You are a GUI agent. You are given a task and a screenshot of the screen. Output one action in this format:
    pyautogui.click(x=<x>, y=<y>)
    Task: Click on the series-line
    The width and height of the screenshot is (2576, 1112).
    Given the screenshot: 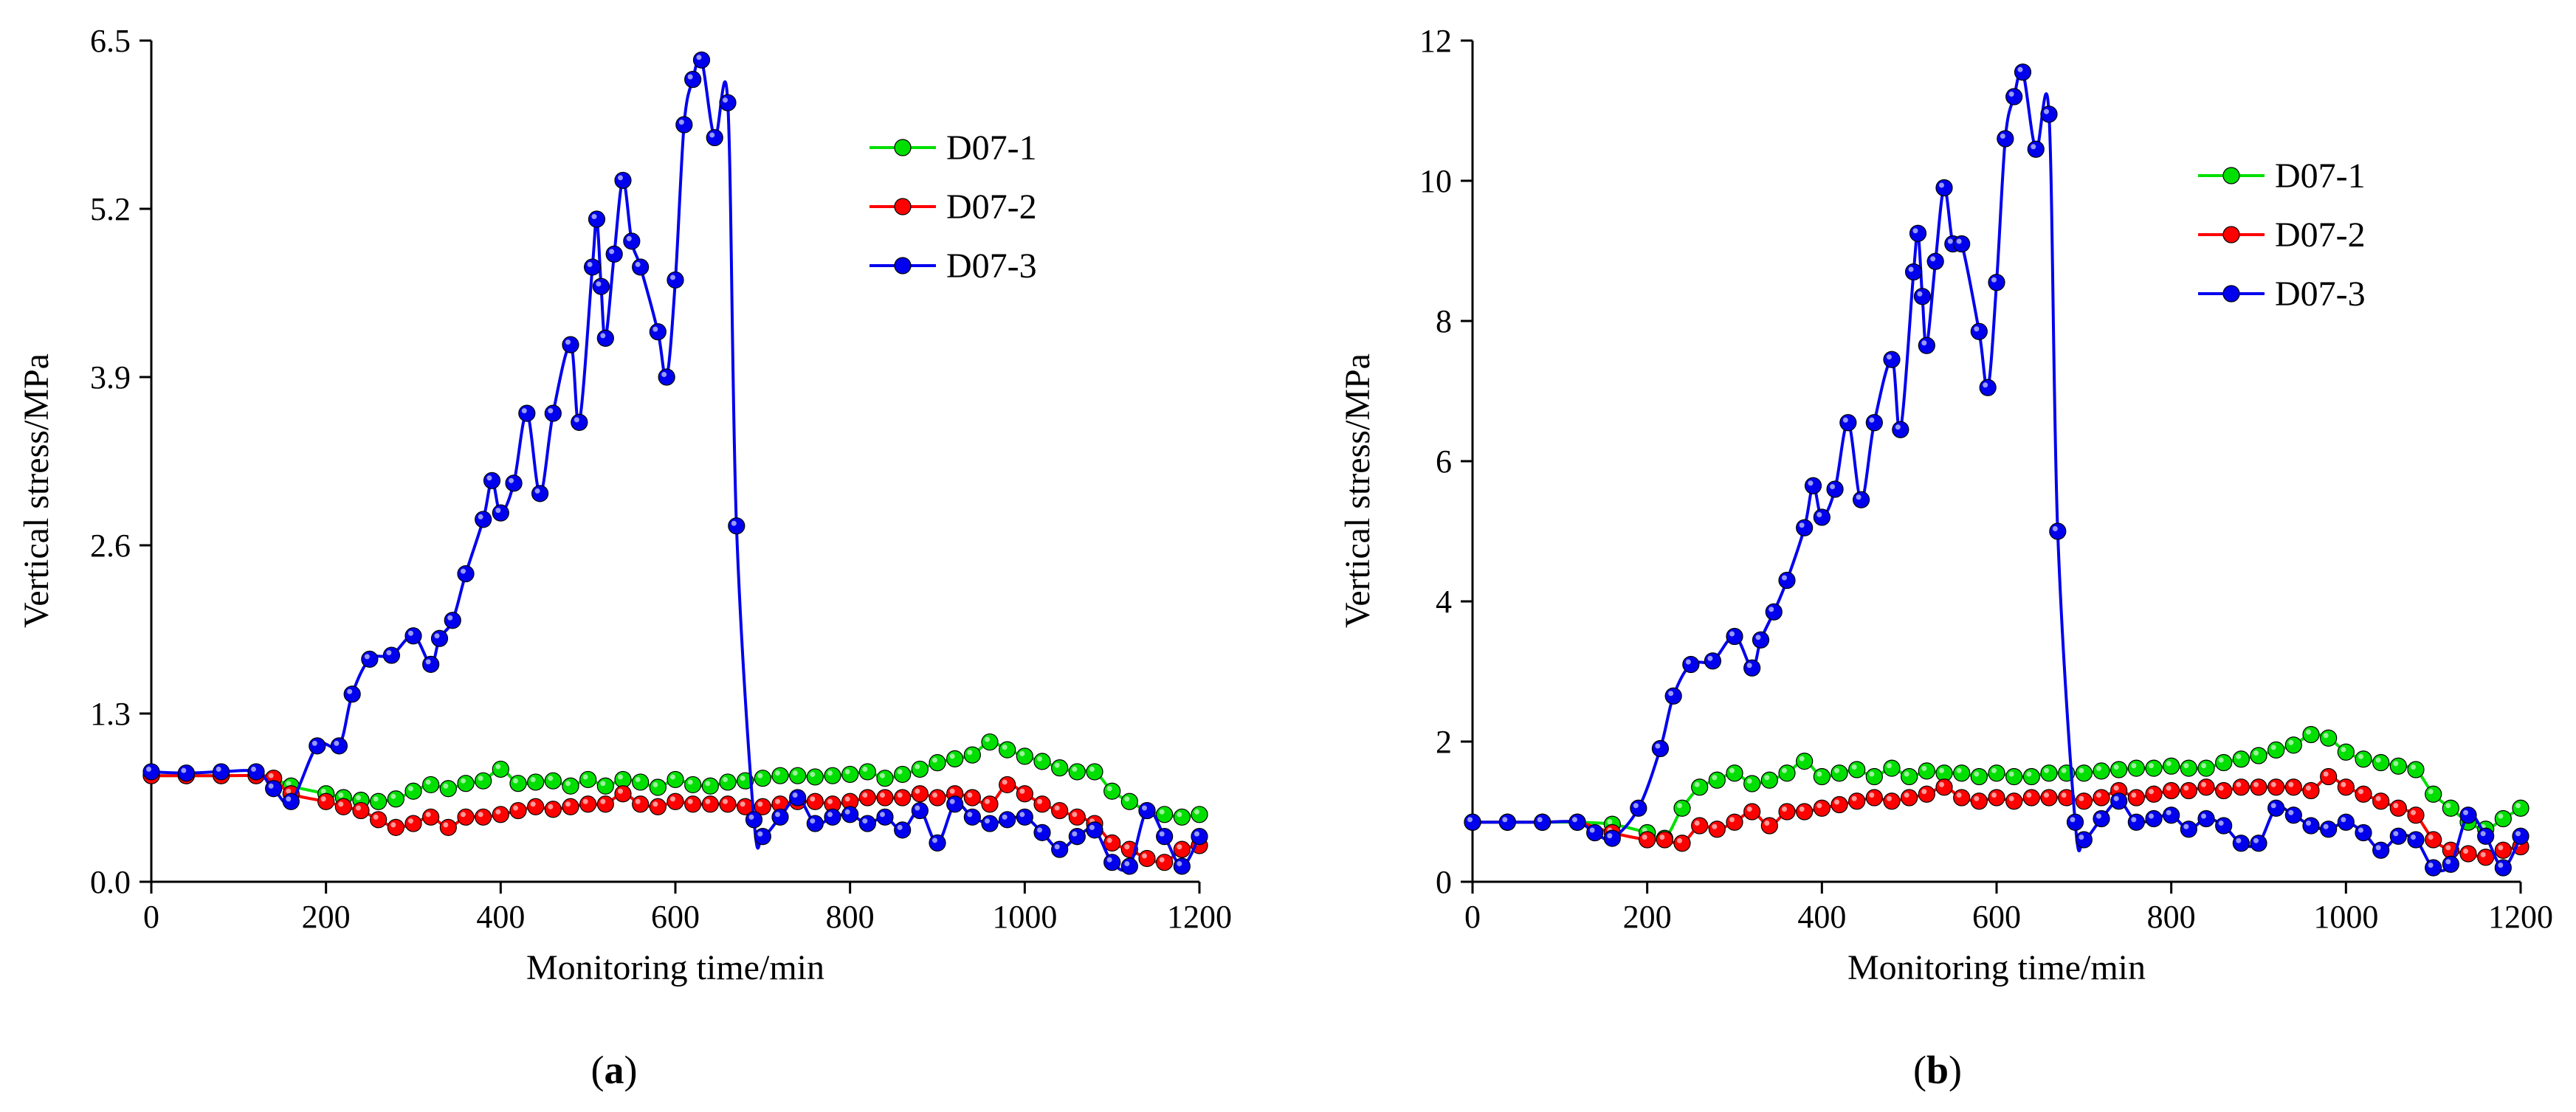 What is the action you would take?
    pyautogui.click(x=675, y=819)
    